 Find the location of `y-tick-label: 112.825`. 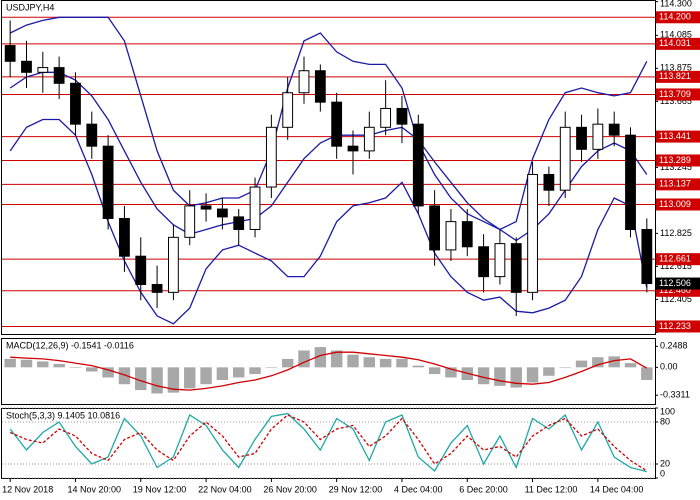

y-tick-label: 112.825 is located at coordinates (676, 233).